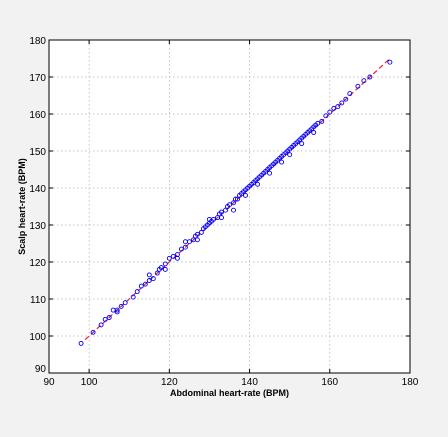 Image resolution: width=448 pixels, height=437 pixels. Describe the element at coordinates (410, 382) in the screenshot. I see `x-tick-label: 180` at that location.